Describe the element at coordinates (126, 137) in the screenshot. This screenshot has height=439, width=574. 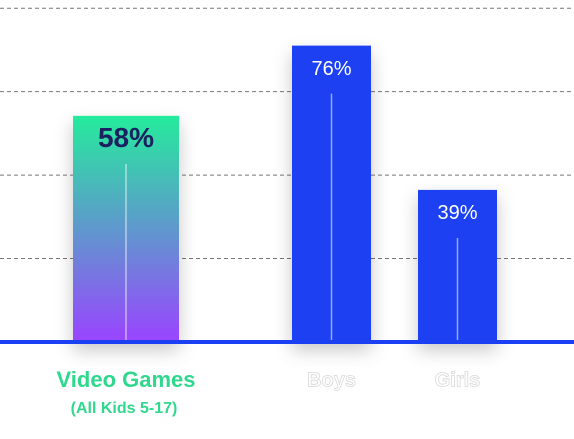
I see `value-label: 58%` at that location.